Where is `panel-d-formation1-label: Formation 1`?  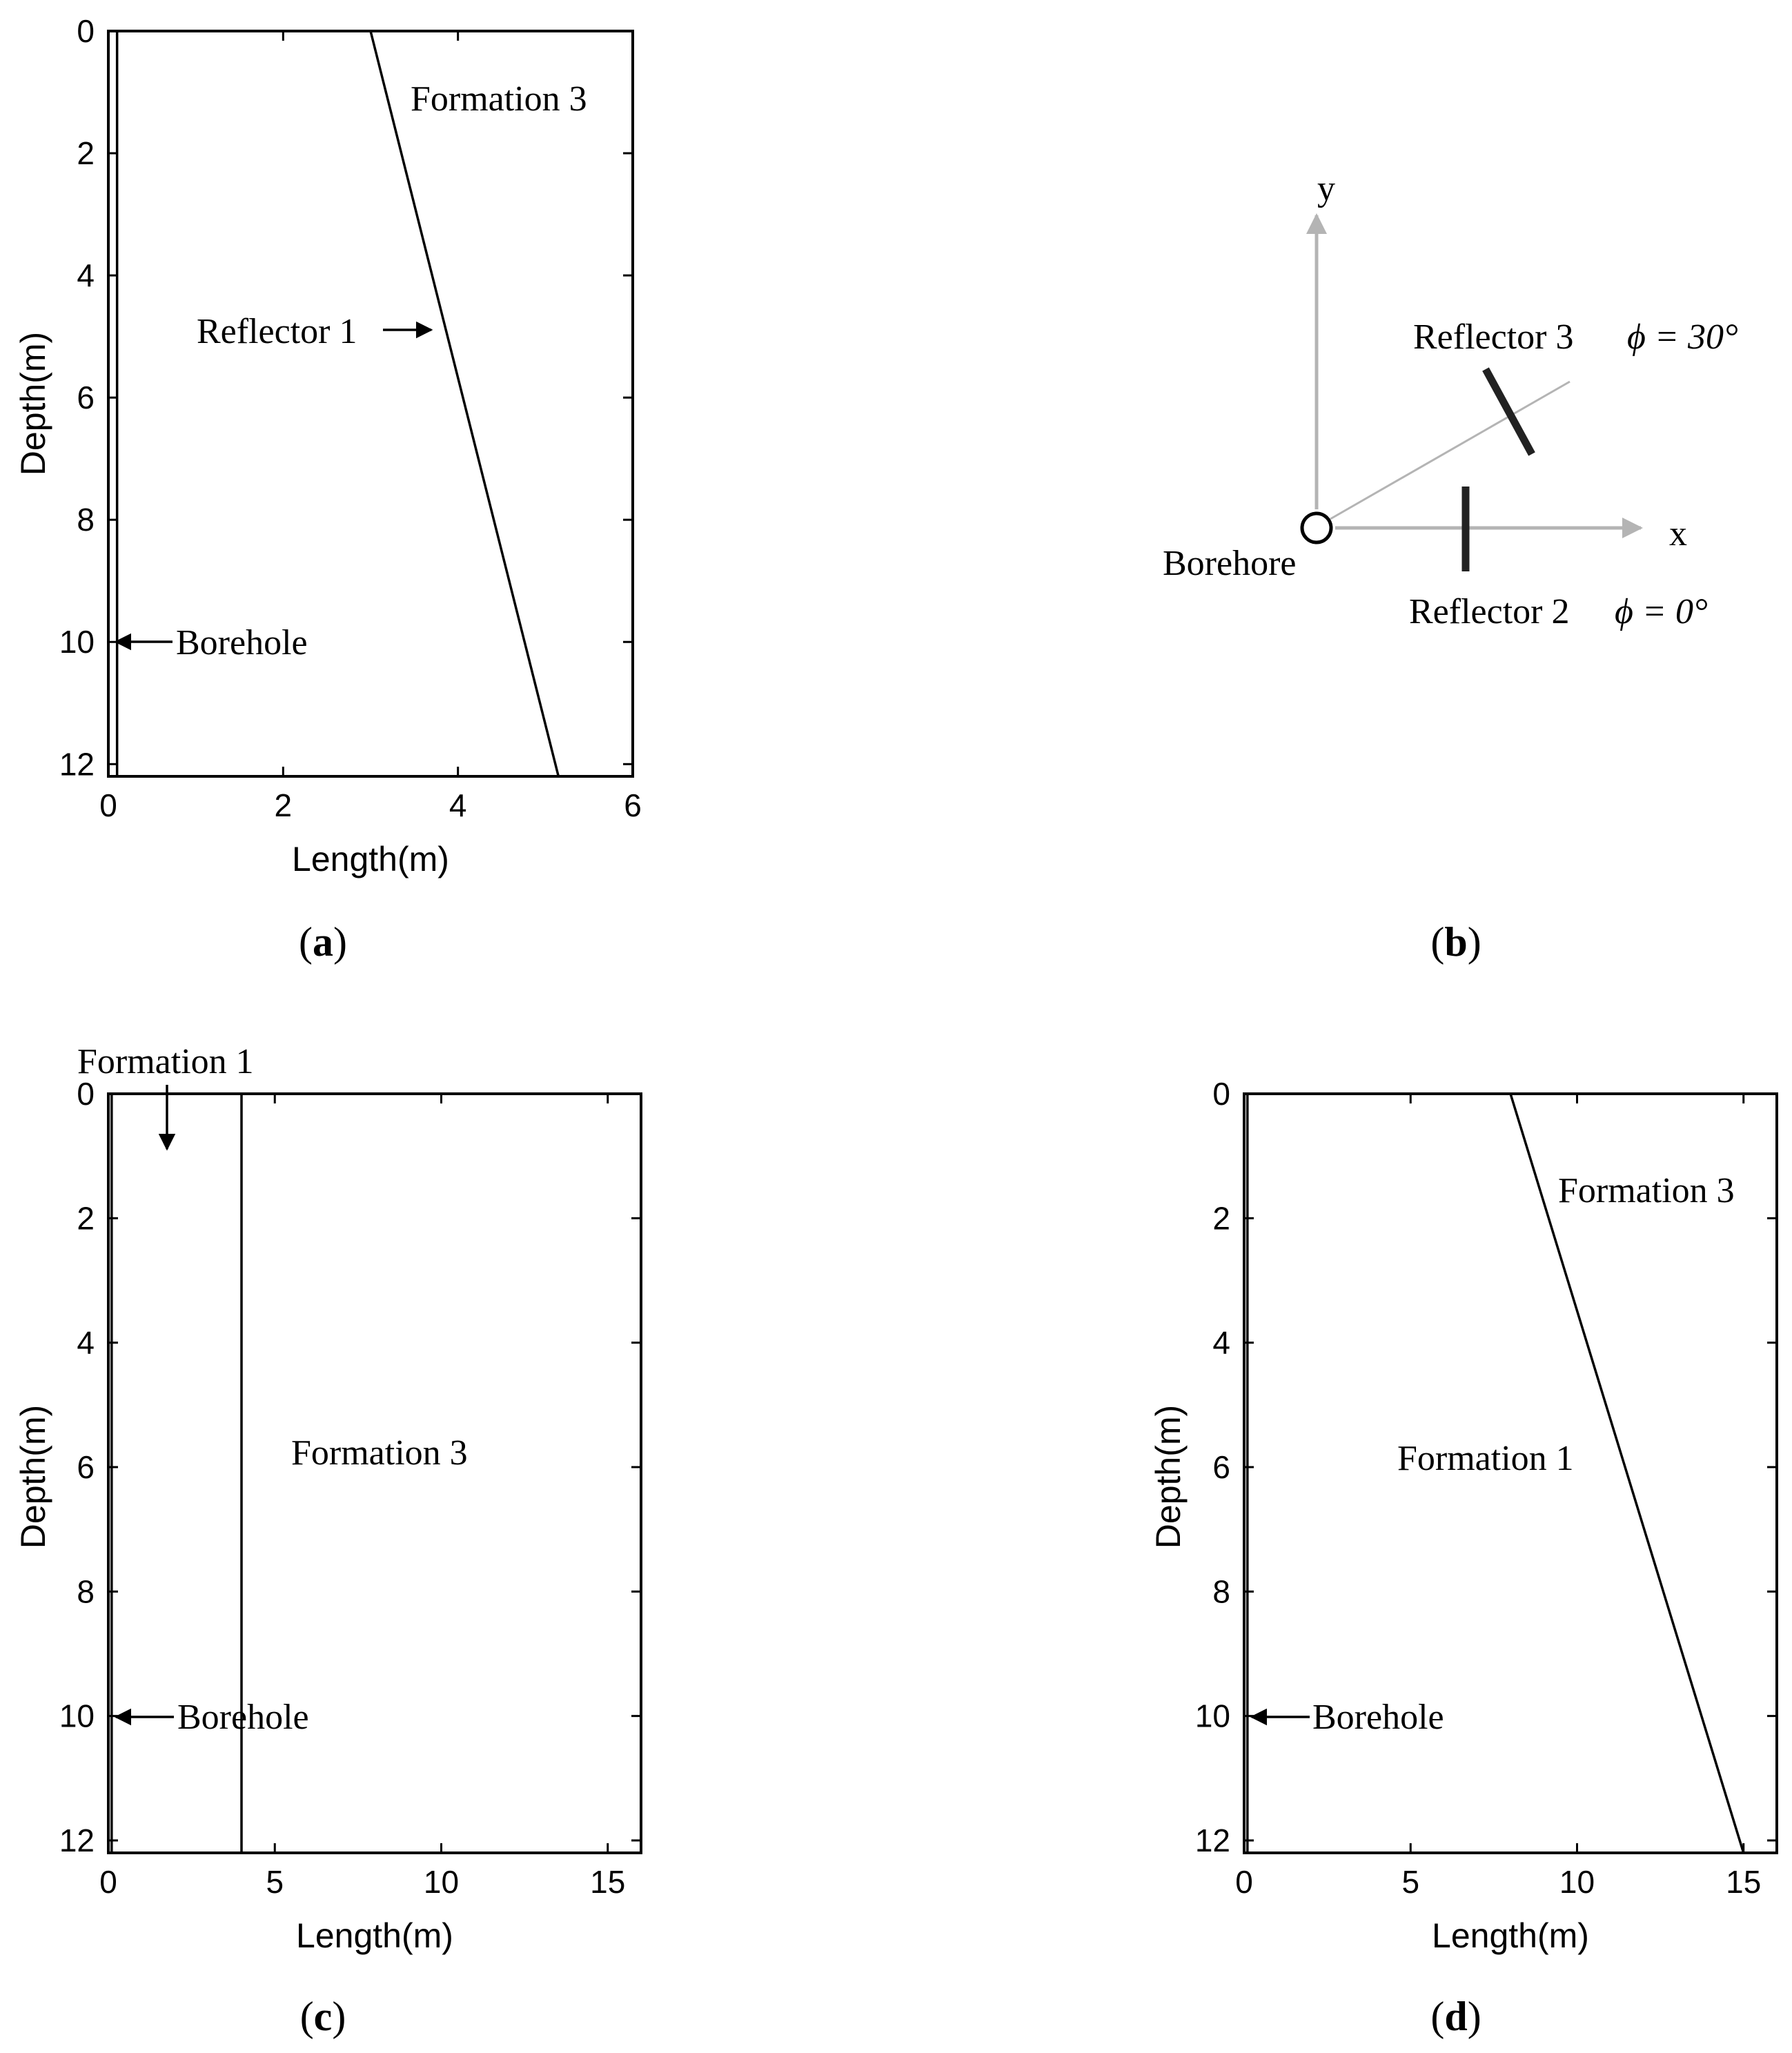 panel-d-formation1-label: Formation 1 is located at coordinates (1485, 1458).